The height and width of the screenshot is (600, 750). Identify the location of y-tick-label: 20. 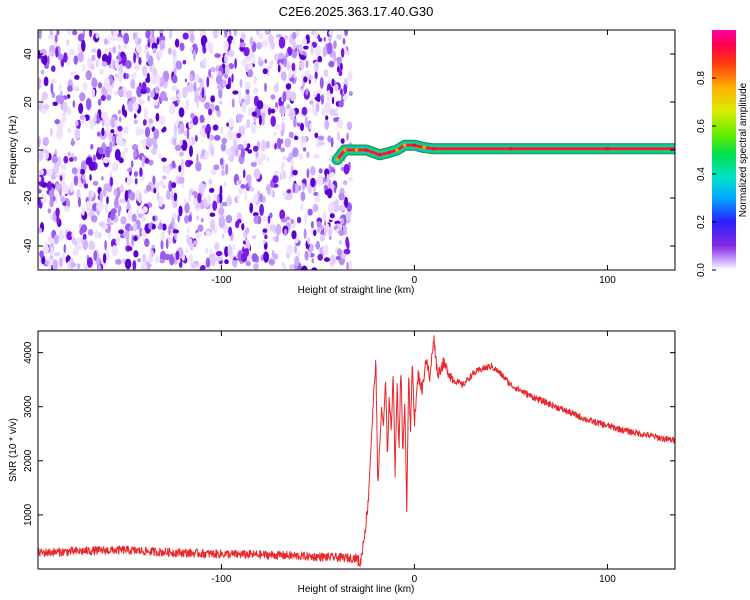
(28, 102).